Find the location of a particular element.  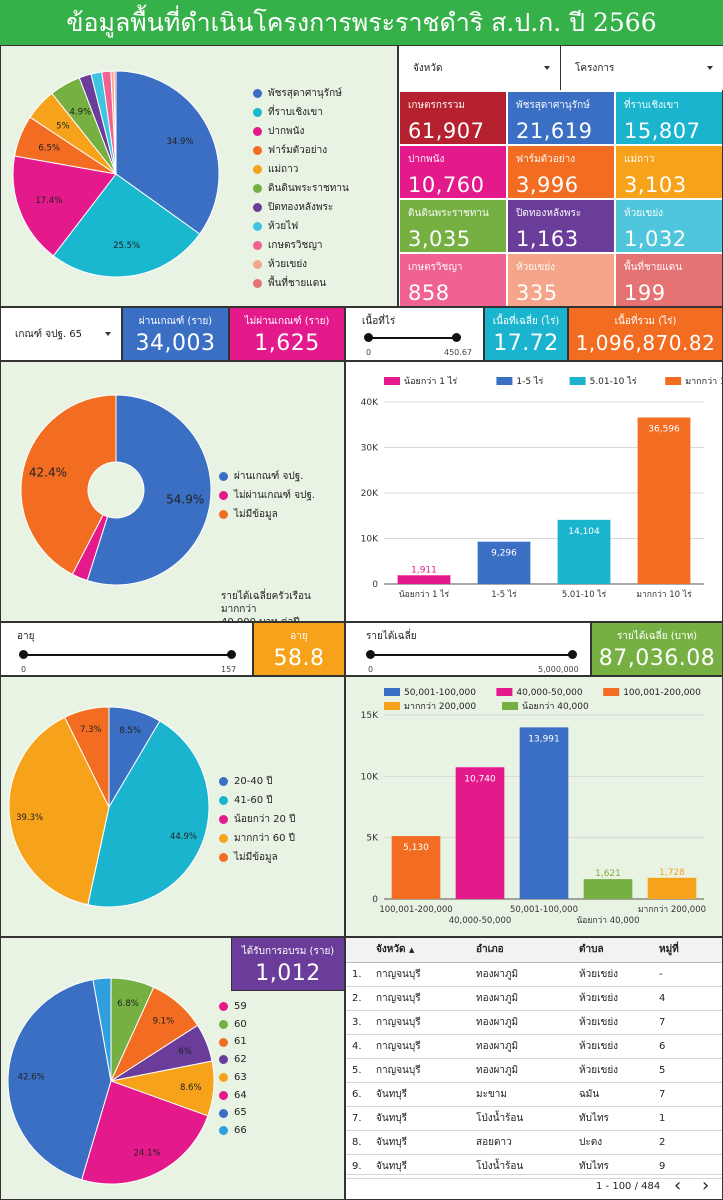

criteria-legend-item: ไม่ผ่านเกณฑ์ จปฐ. is located at coordinates (267, 495).